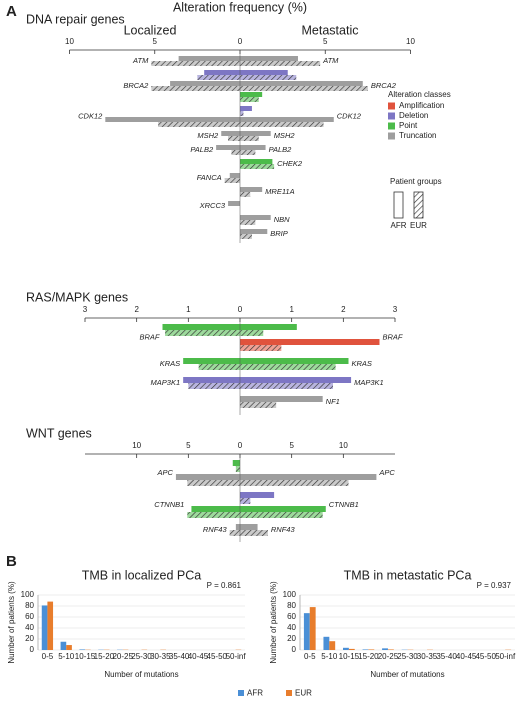  What do you see at coordinates (291, 605) in the screenshot?
I see `y-tick-label: 80` at bounding box center [291, 605].